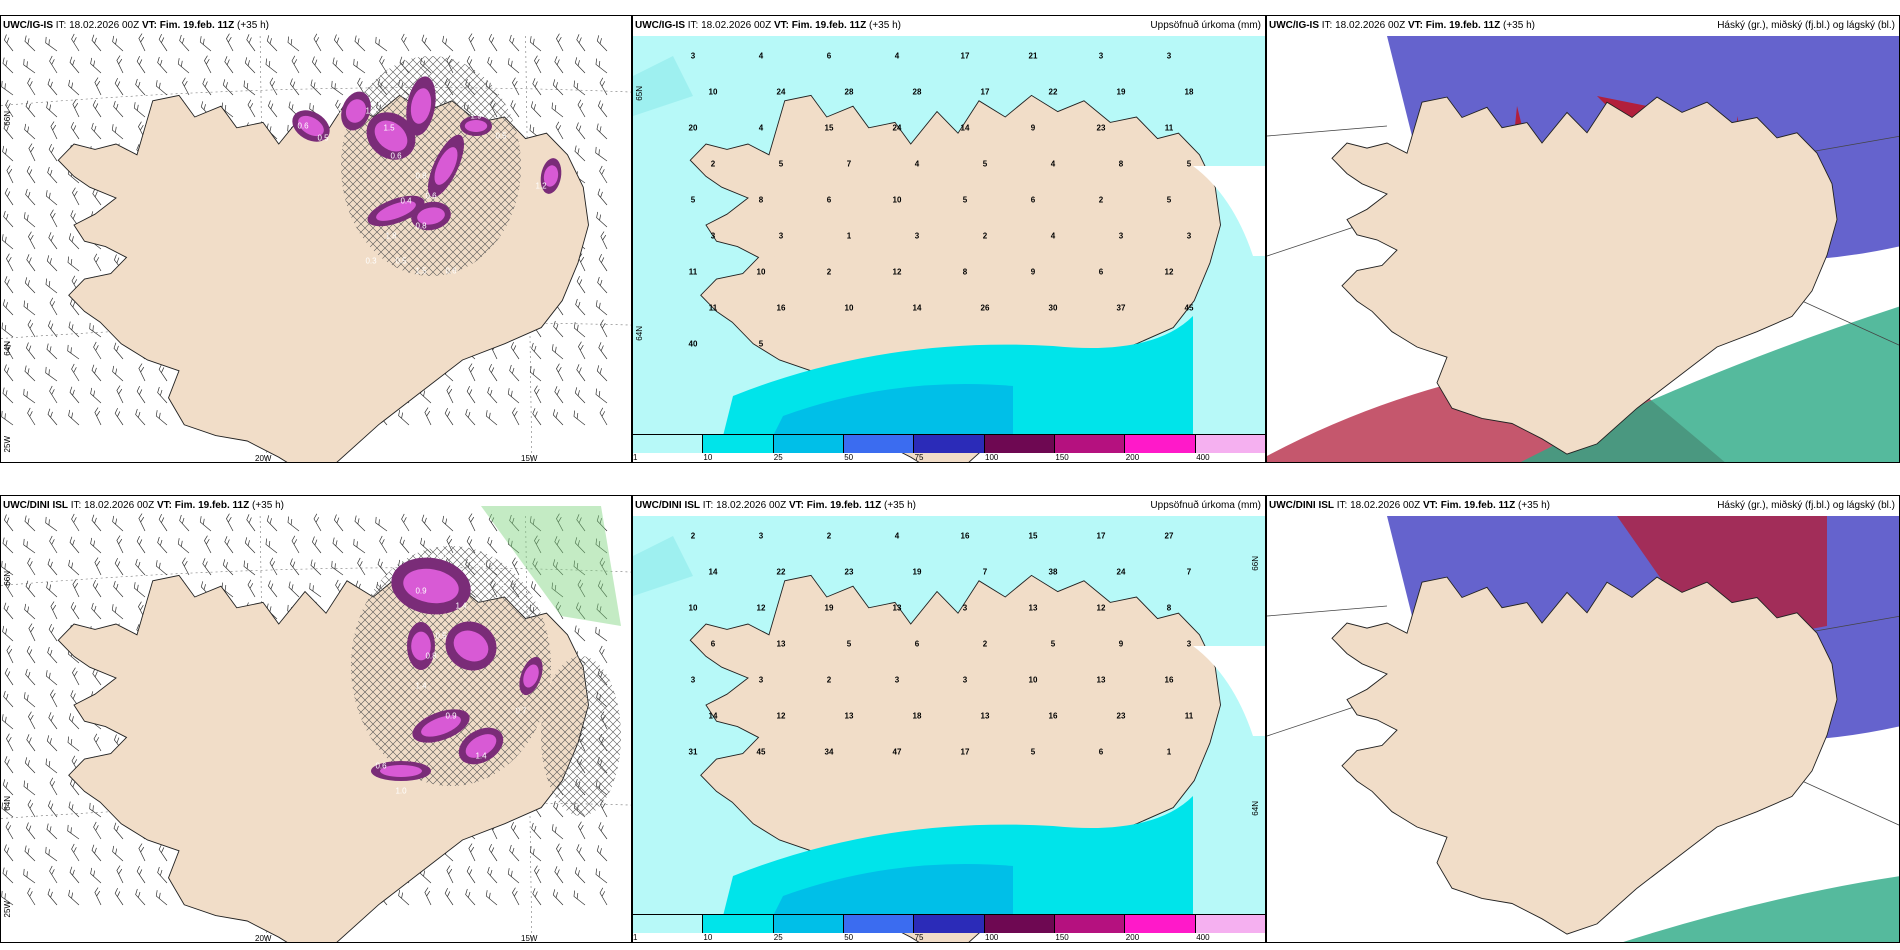 This screenshot has width=1900, height=950. What do you see at coordinates (28, 25) in the screenshot?
I see `model-name: UWC/IG-IS` at bounding box center [28, 25].